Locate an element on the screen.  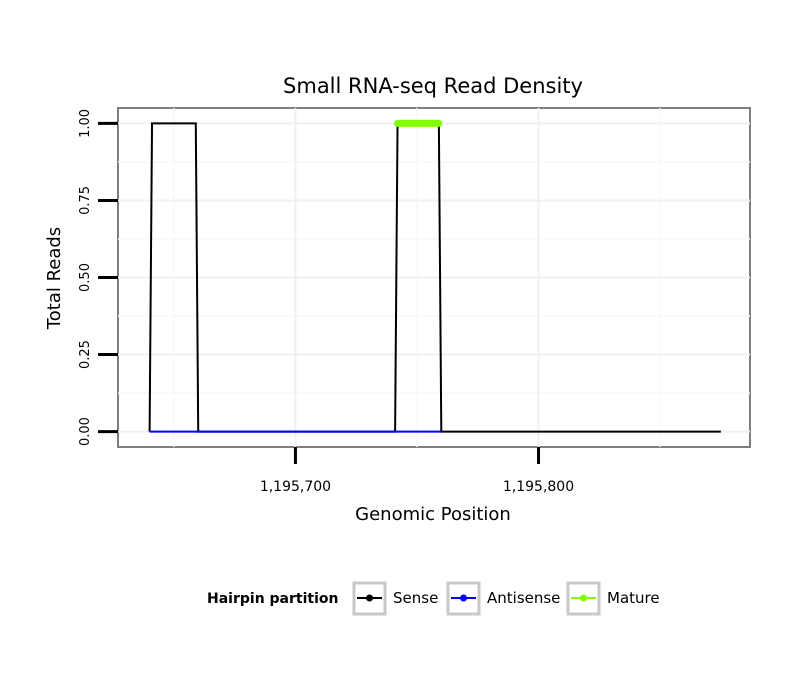
legend-label: Sense is located at coordinates (415, 598).